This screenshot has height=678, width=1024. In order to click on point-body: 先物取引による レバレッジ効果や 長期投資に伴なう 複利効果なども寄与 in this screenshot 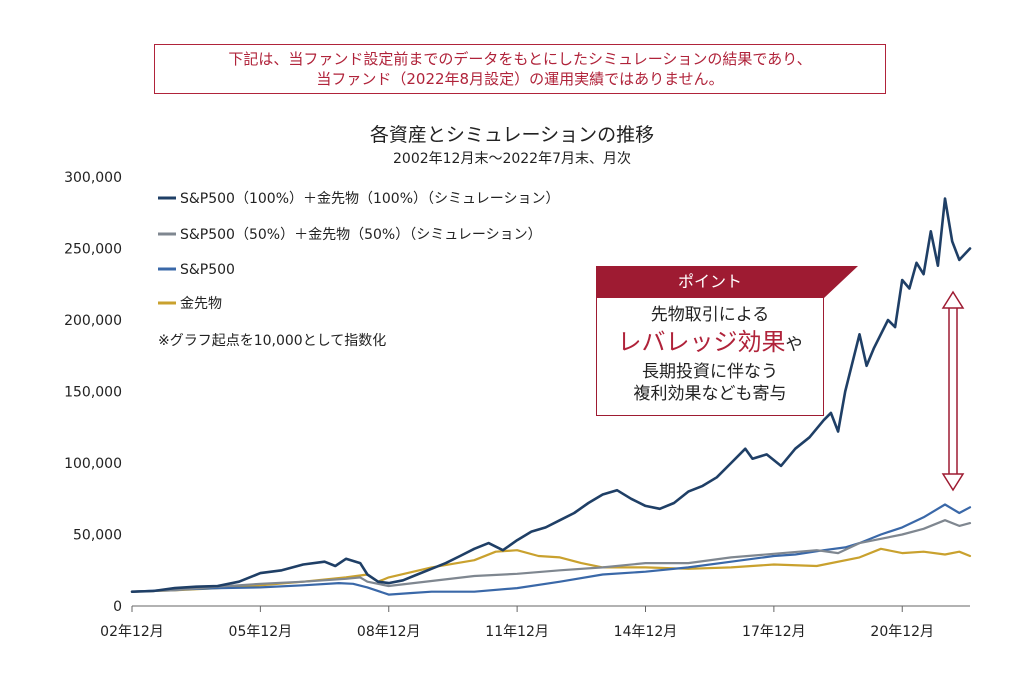, I will do `click(710, 357)`.